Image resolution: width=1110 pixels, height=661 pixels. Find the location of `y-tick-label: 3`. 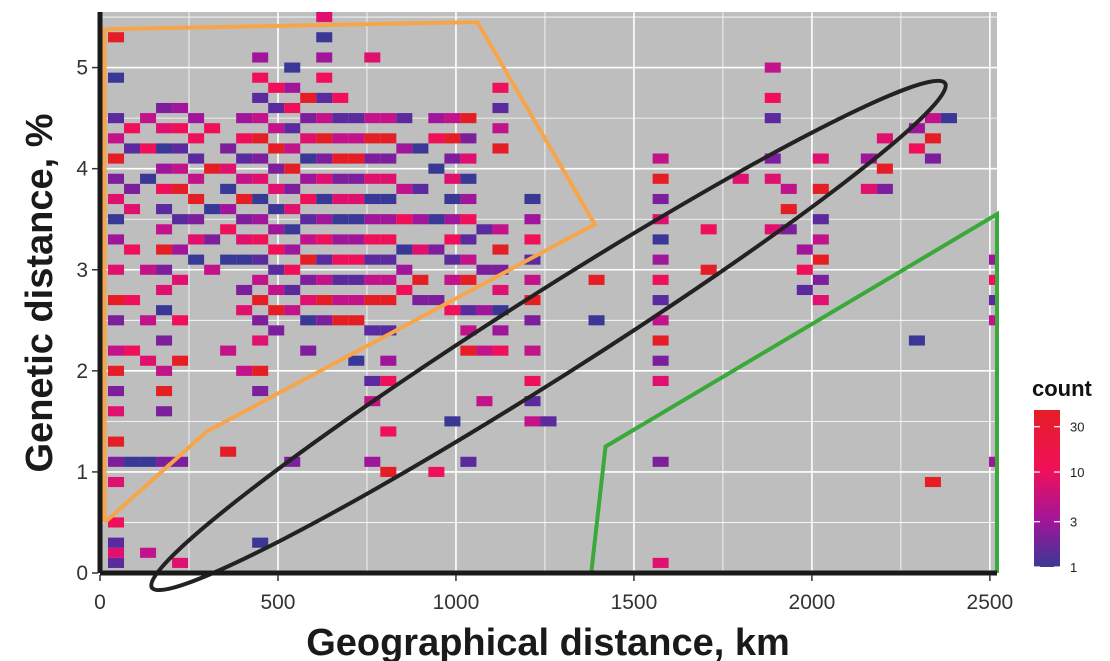

y-tick-label: 3 is located at coordinates (82, 270).